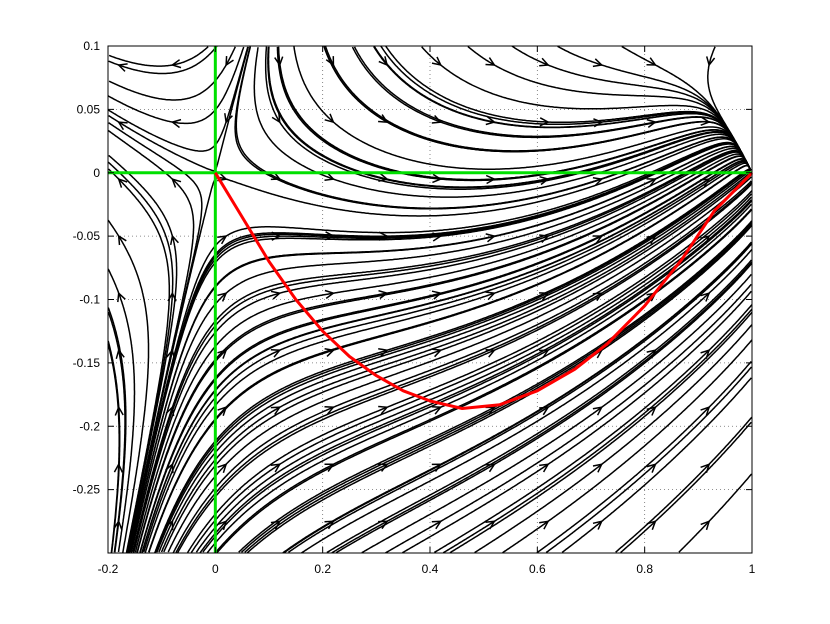 This screenshot has width=830, height=624. Describe the element at coordinates (215, 569) in the screenshot. I see `x-tick-label: 0` at that location.